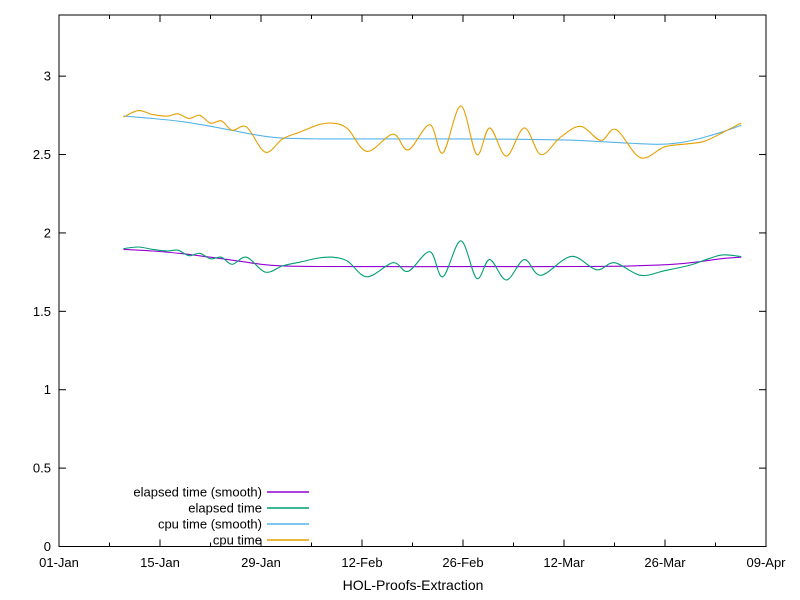  What do you see at coordinates (413, 585) in the screenshot?
I see `x-axis-title: HOL-Proofs-Extraction` at bounding box center [413, 585].